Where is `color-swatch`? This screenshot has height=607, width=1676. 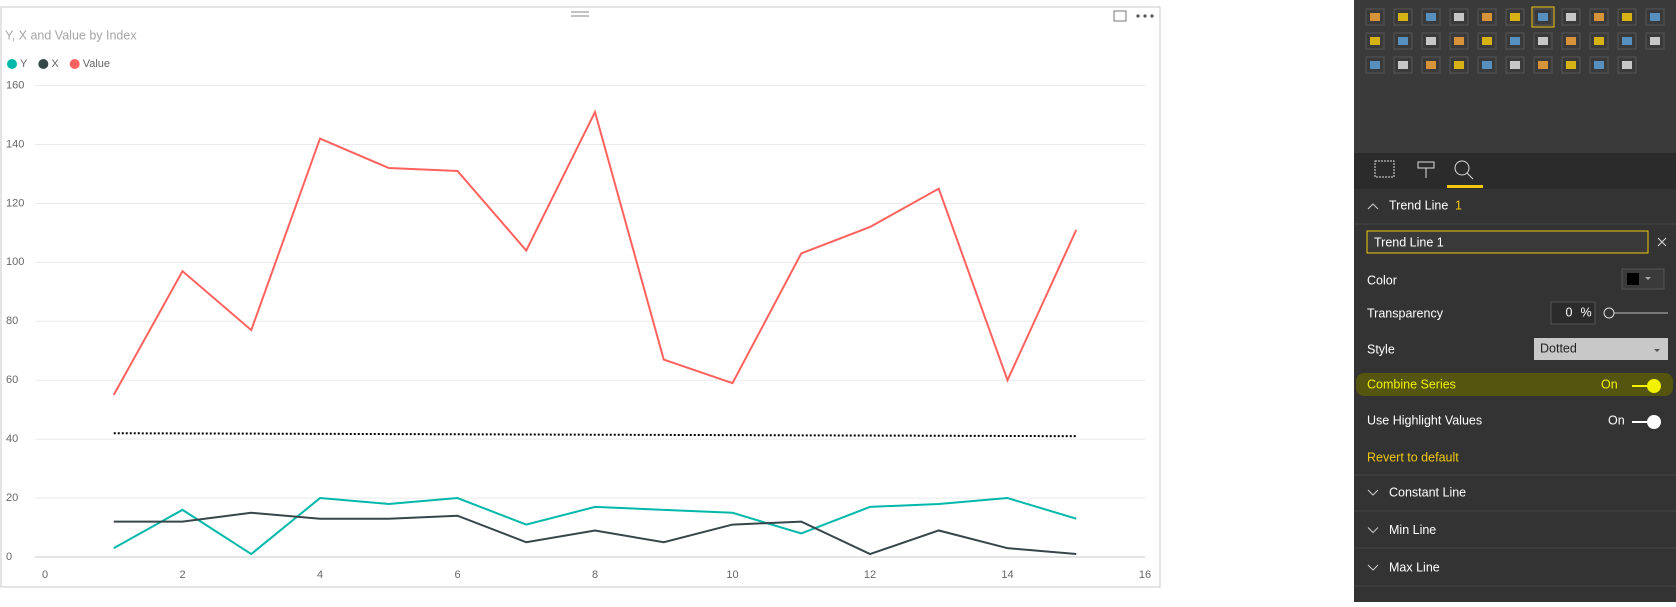 color-swatch is located at coordinates (1633, 279).